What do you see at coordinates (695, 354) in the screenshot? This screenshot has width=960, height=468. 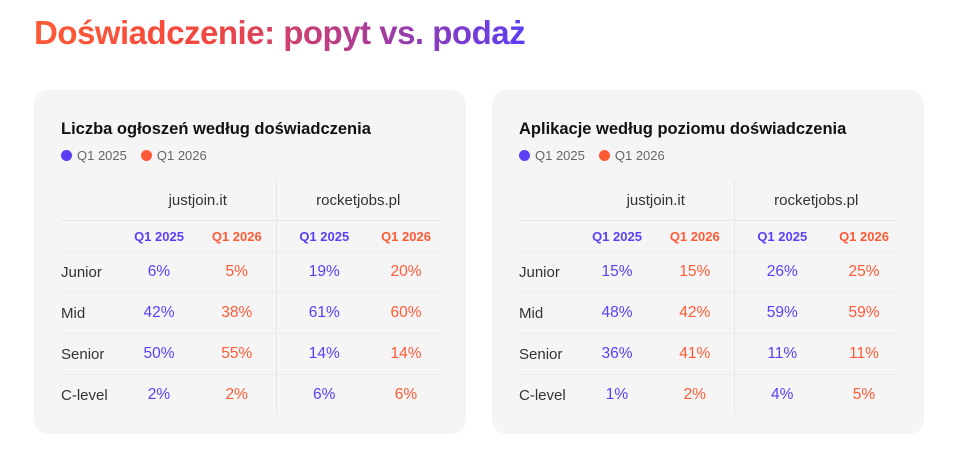 I see `value-cell: 41%` at bounding box center [695, 354].